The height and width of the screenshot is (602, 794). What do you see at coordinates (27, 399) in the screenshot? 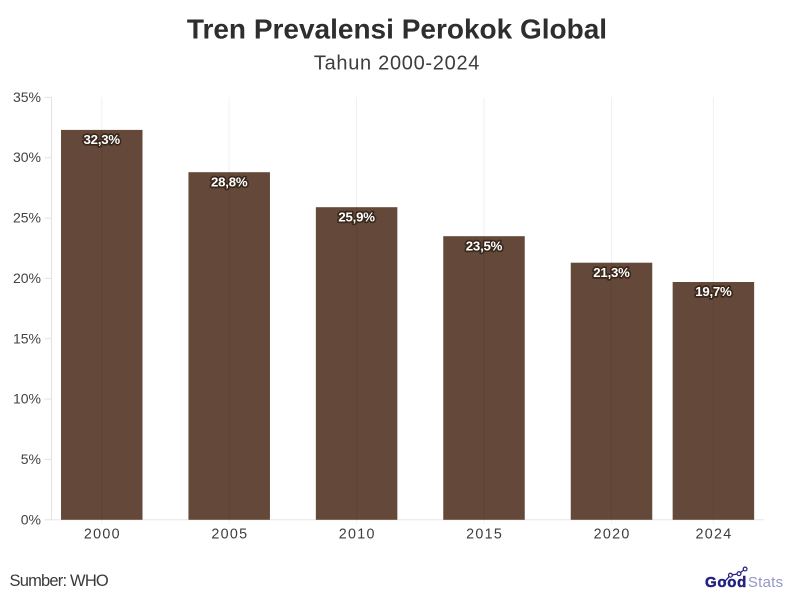
I see `svg-text: 10%` at bounding box center [27, 399].